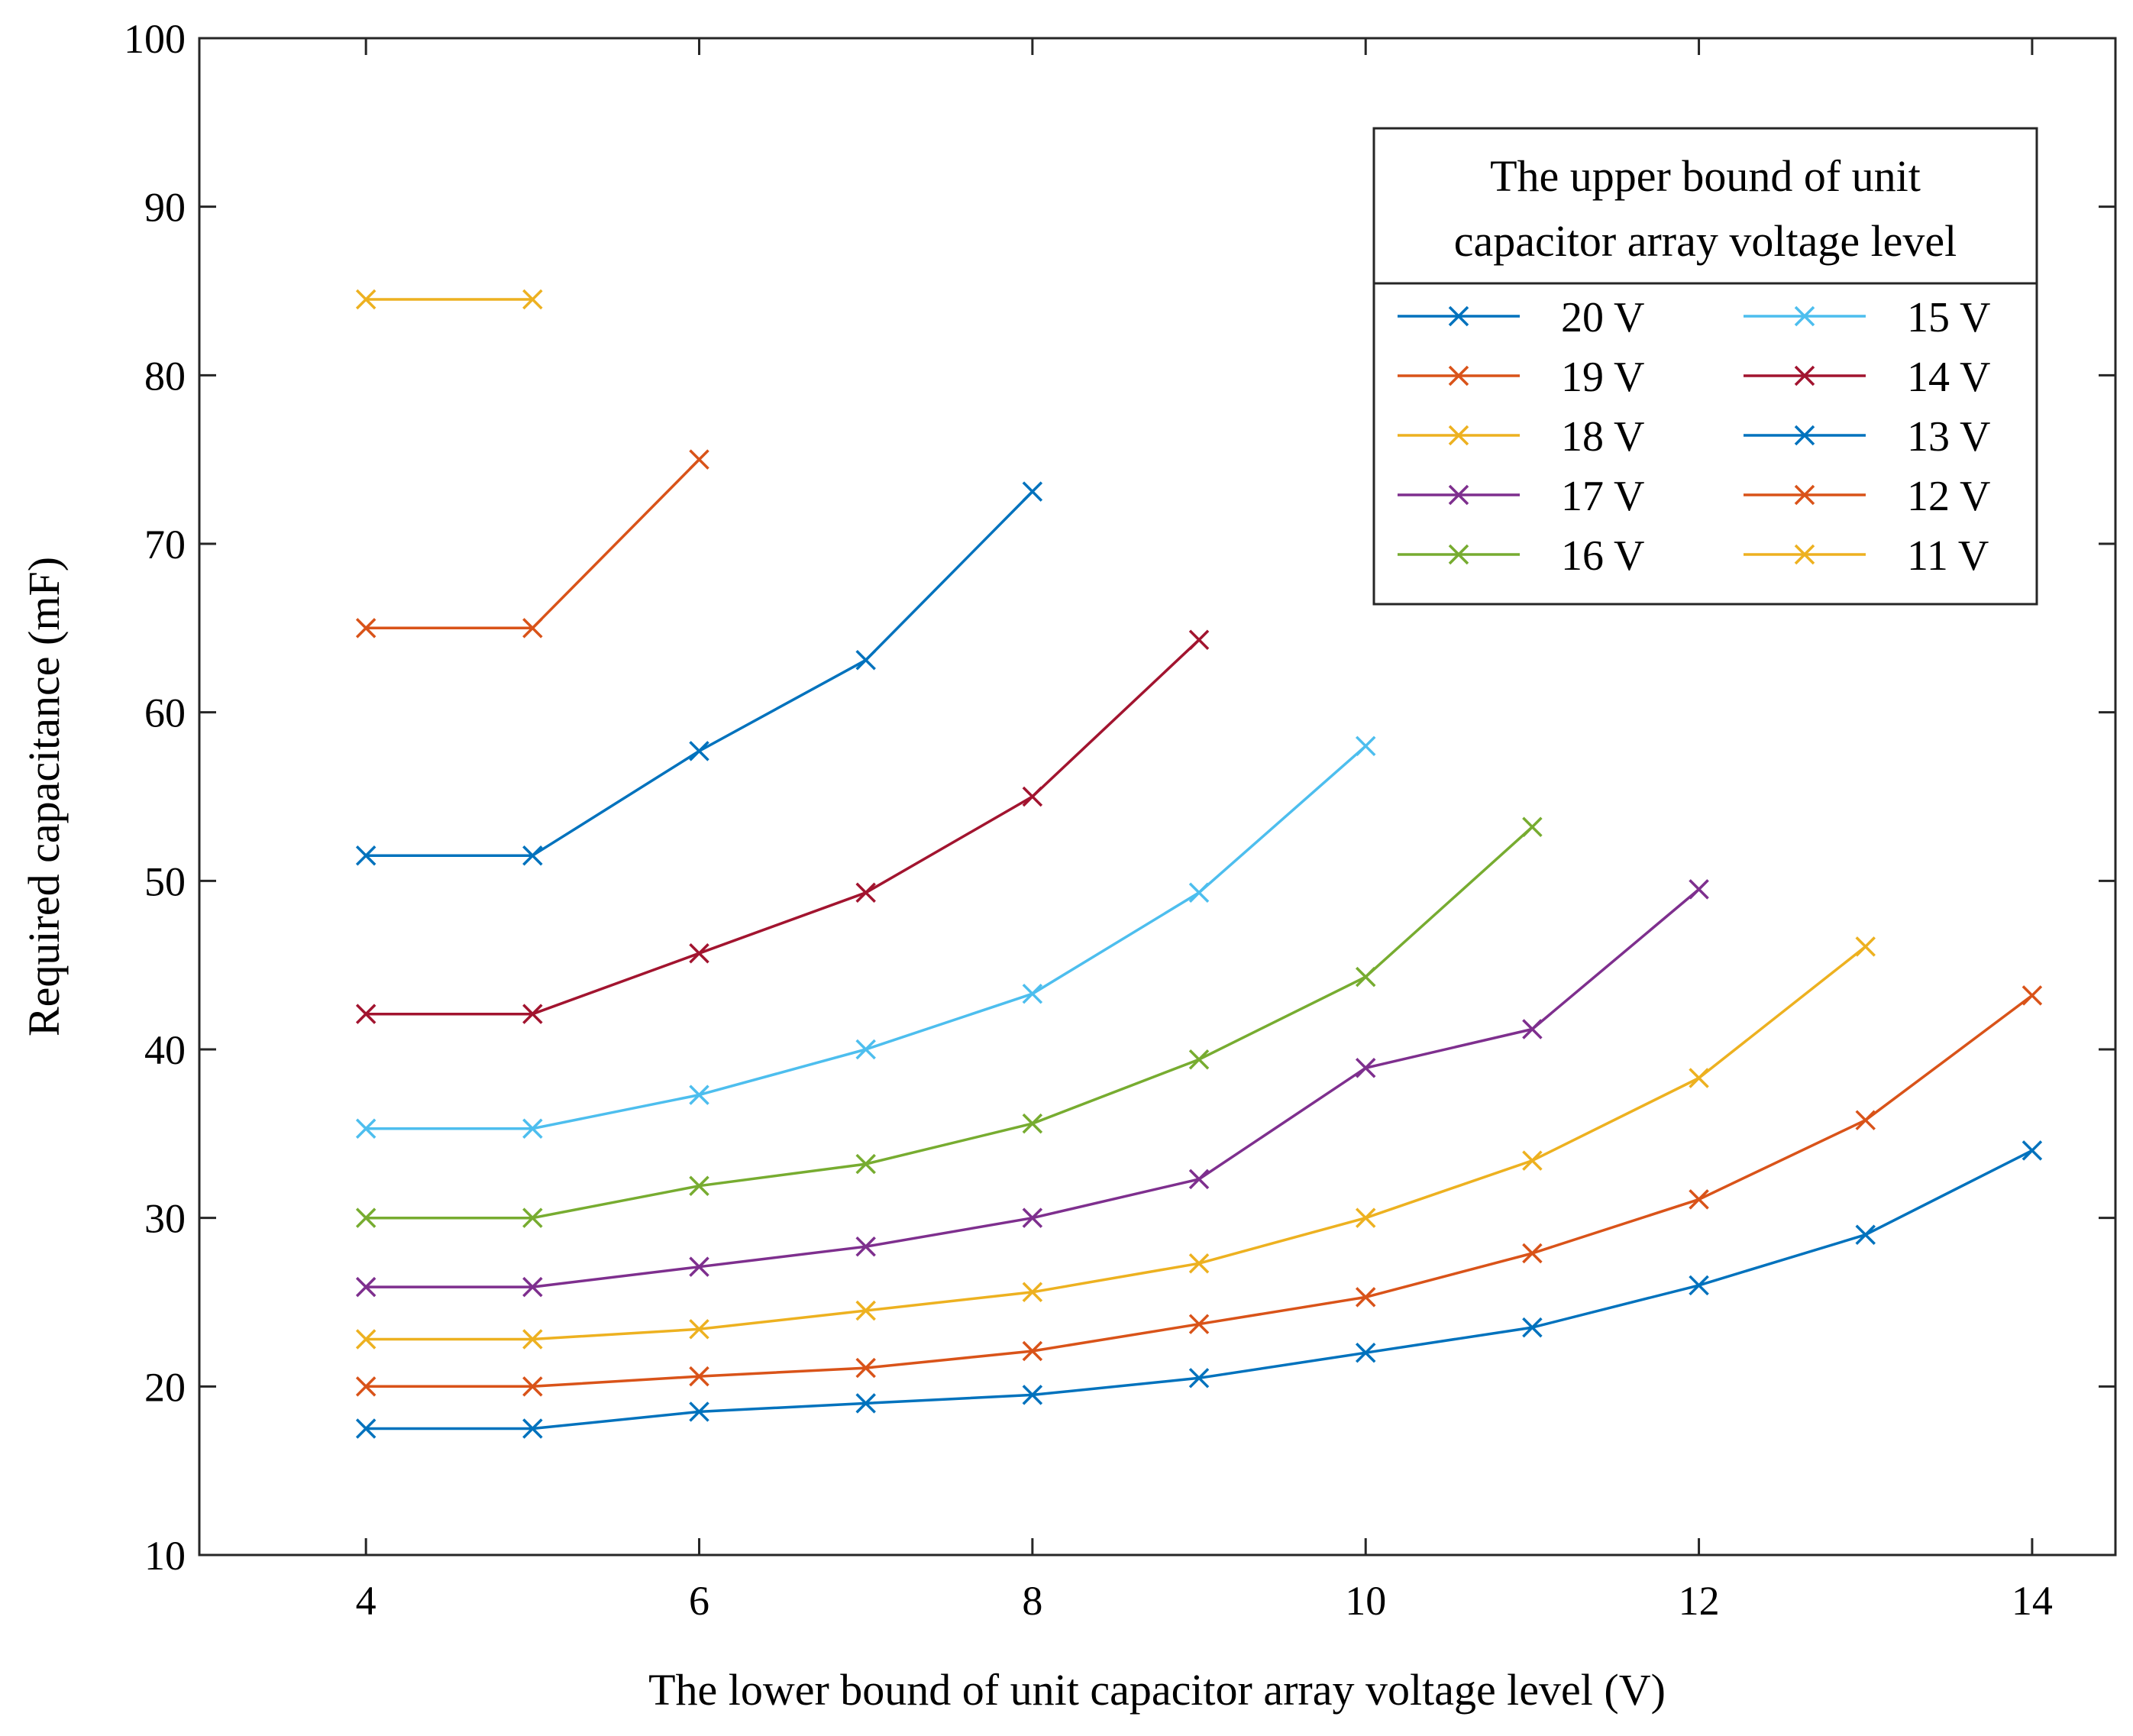 This screenshot has height=1736, width=2133. I want to click on y-axis-title: Required capacitance (mF), so click(44, 796).